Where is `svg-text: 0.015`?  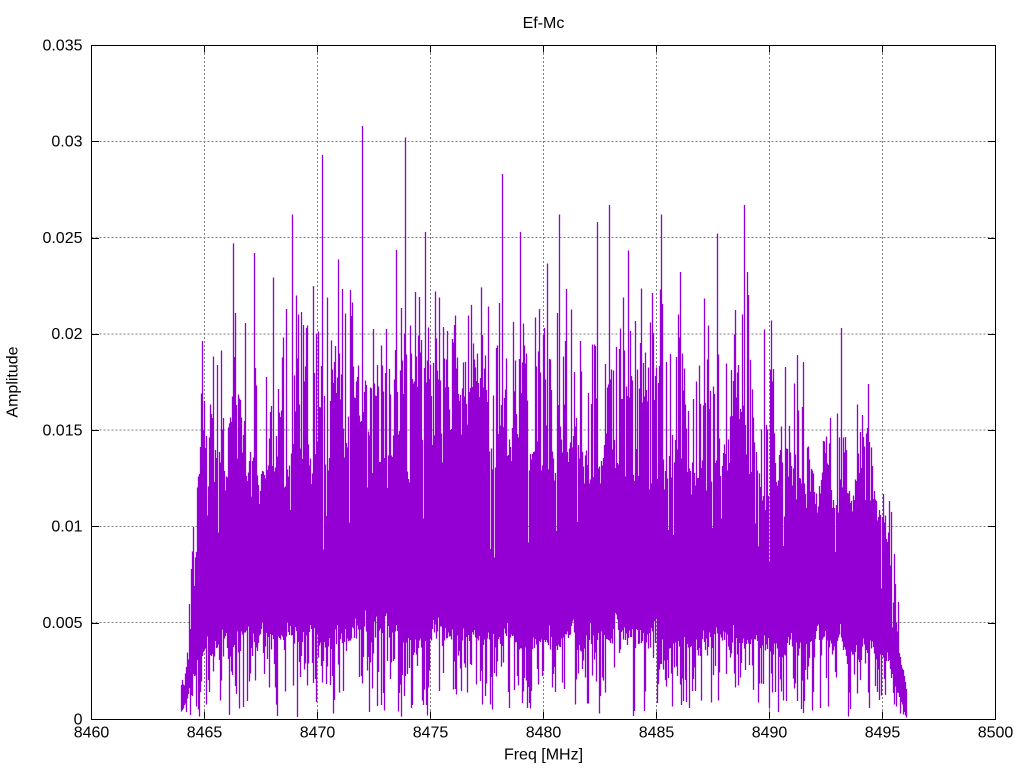
svg-text: 0.015 is located at coordinates (62, 430).